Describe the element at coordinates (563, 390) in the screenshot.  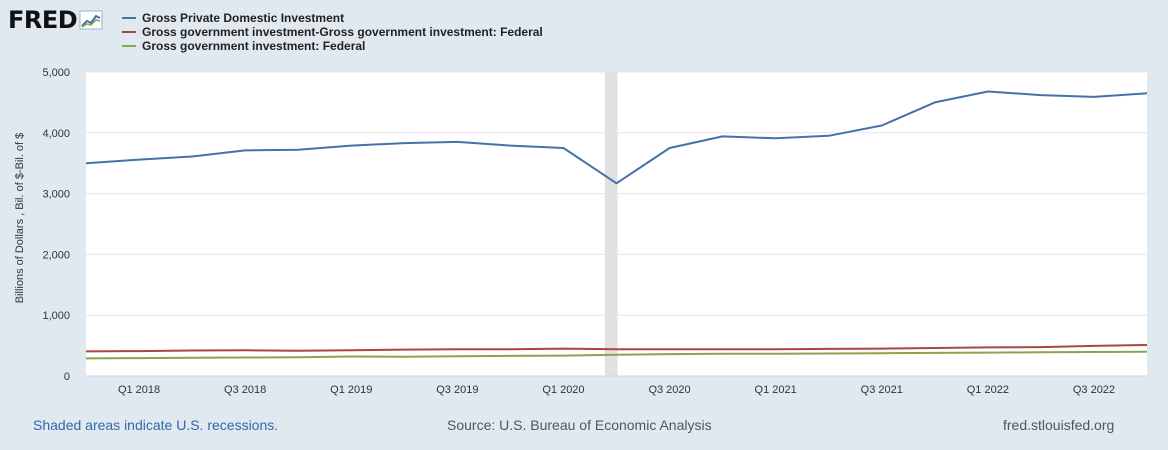
I see `x-tick-label: Q1 2020` at that location.